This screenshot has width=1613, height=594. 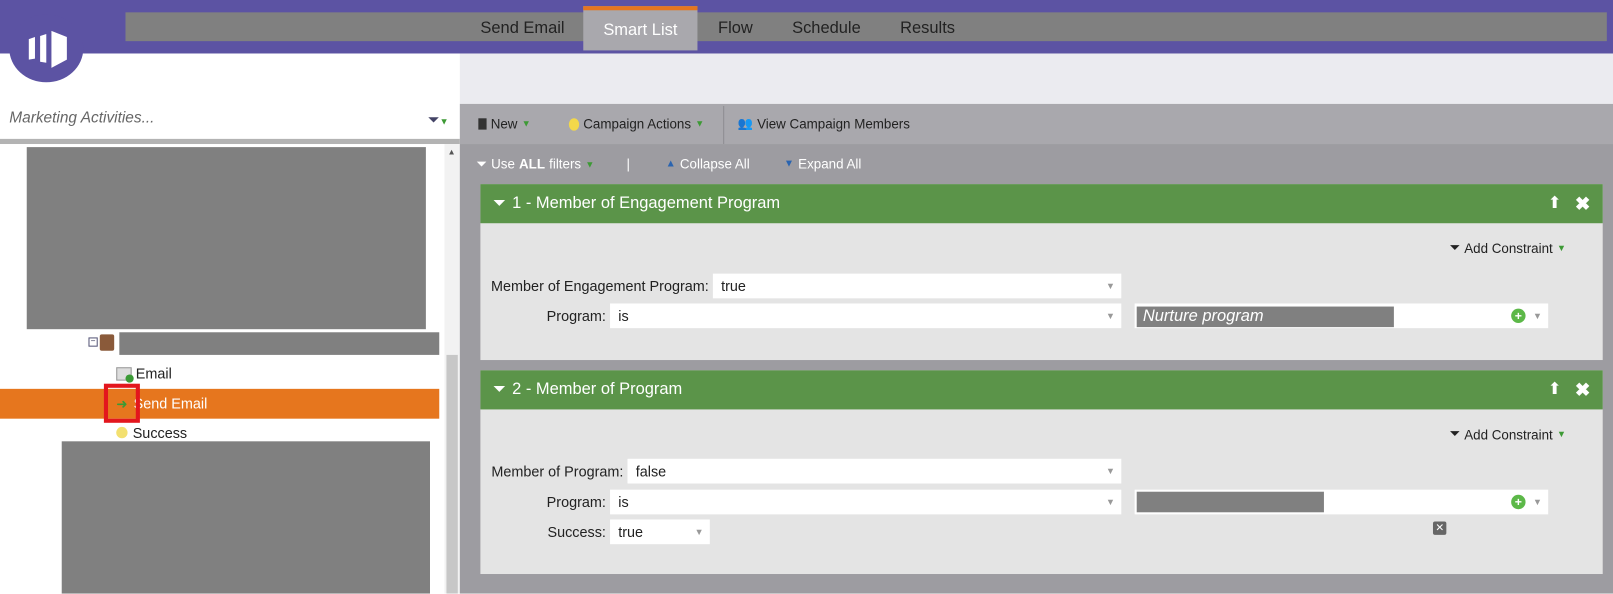 What do you see at coordinates (220, 403) in the screenshot?
I see `tree-item-send-email: ➜ Send Email` at bounding box center [220, 403].